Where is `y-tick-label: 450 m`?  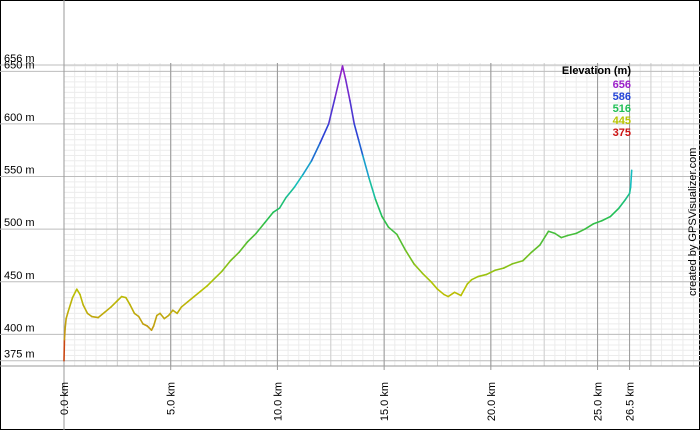
y-tick-label: 450 m is located at coordinates (19, 276).